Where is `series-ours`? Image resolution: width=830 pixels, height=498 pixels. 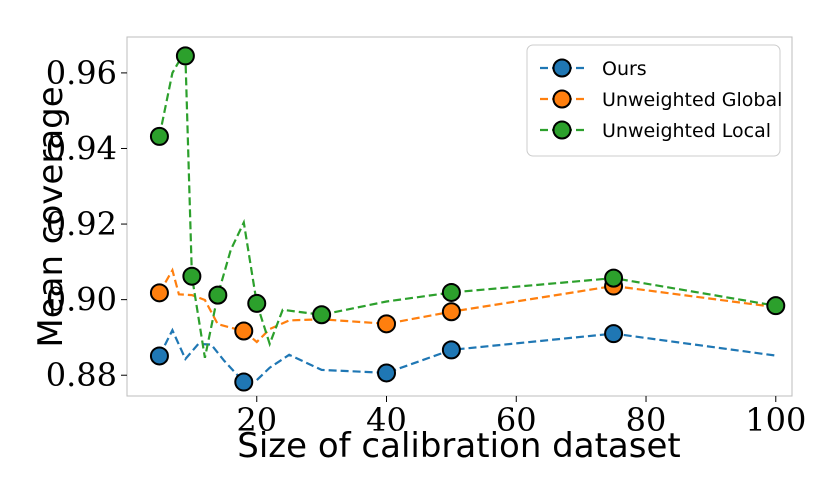
series-ours is located at coordinates (462, 358).